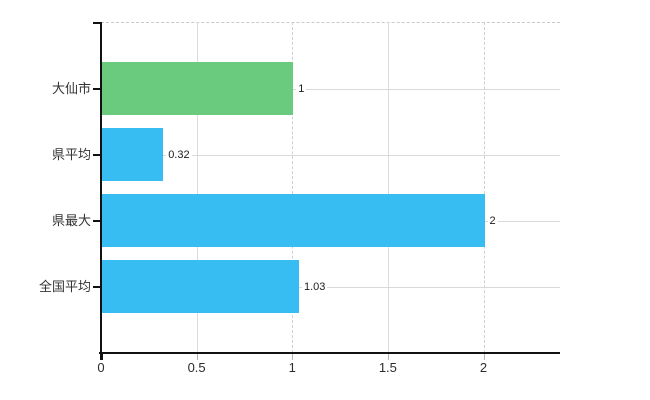 The image size is (650, 400). Describe the element at coordinates (179, 154) in the screenshot. I see `bar-value-label: 0.32` at that location.